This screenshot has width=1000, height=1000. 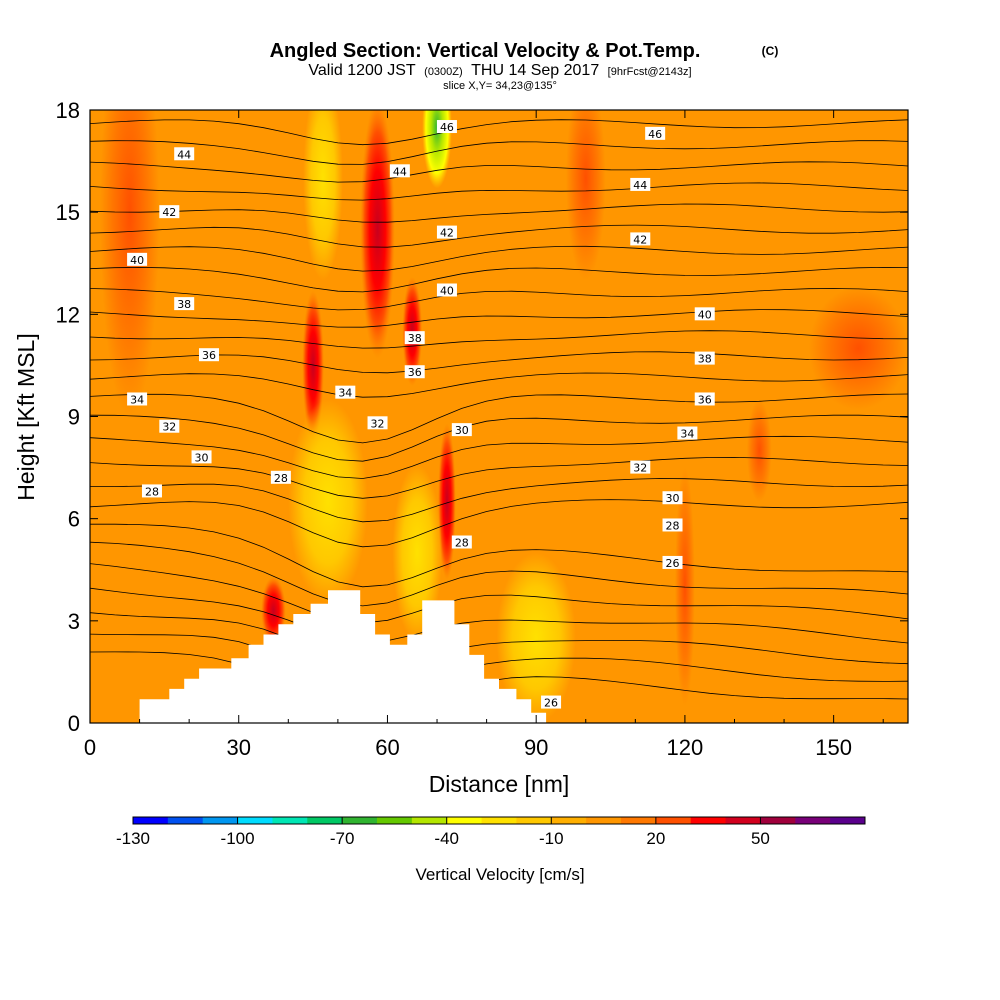 What do you see at coordinates (499, 784) in the screenshot?
I see `x-axis-label: Distance [nm]` at bounding box center [499, 784].